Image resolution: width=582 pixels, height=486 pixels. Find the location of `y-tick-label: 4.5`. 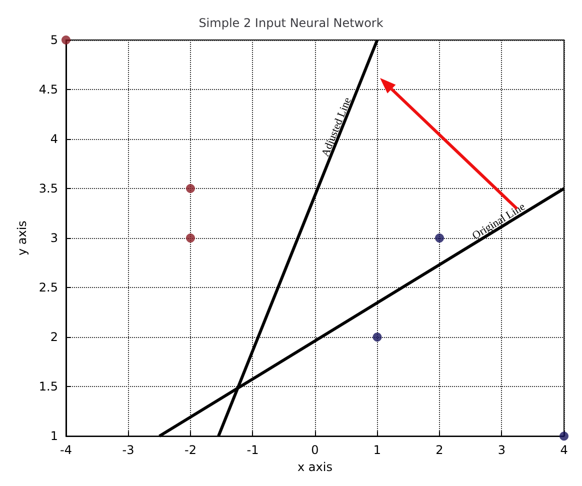

y-tick-label: 4.5 is located at coordinates (48, 89).